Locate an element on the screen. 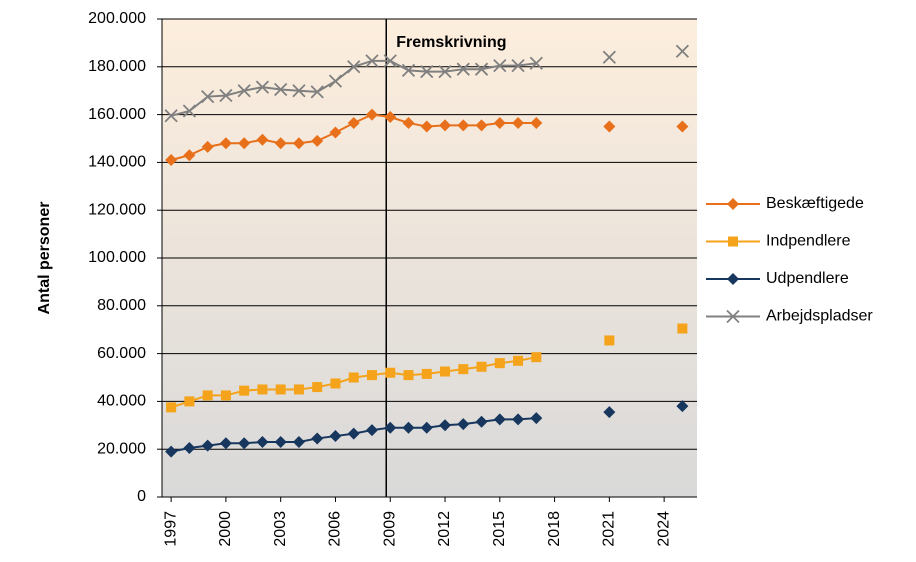 The image size is (916, 562). legend-label: Arbejdspladser is located at coordinates (819, 316).